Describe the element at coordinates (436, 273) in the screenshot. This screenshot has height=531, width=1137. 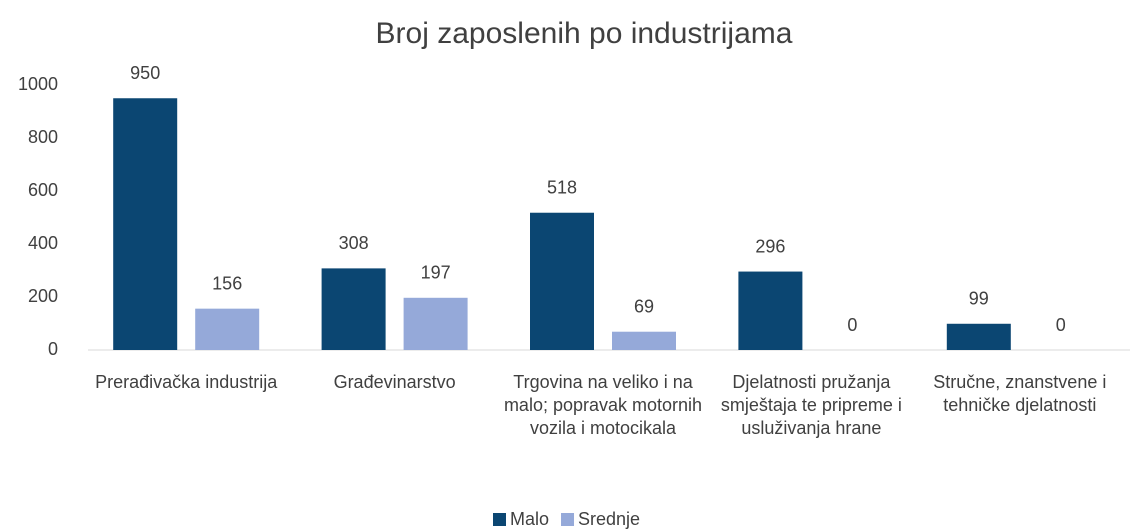
I see `data-label: 197` at that location.